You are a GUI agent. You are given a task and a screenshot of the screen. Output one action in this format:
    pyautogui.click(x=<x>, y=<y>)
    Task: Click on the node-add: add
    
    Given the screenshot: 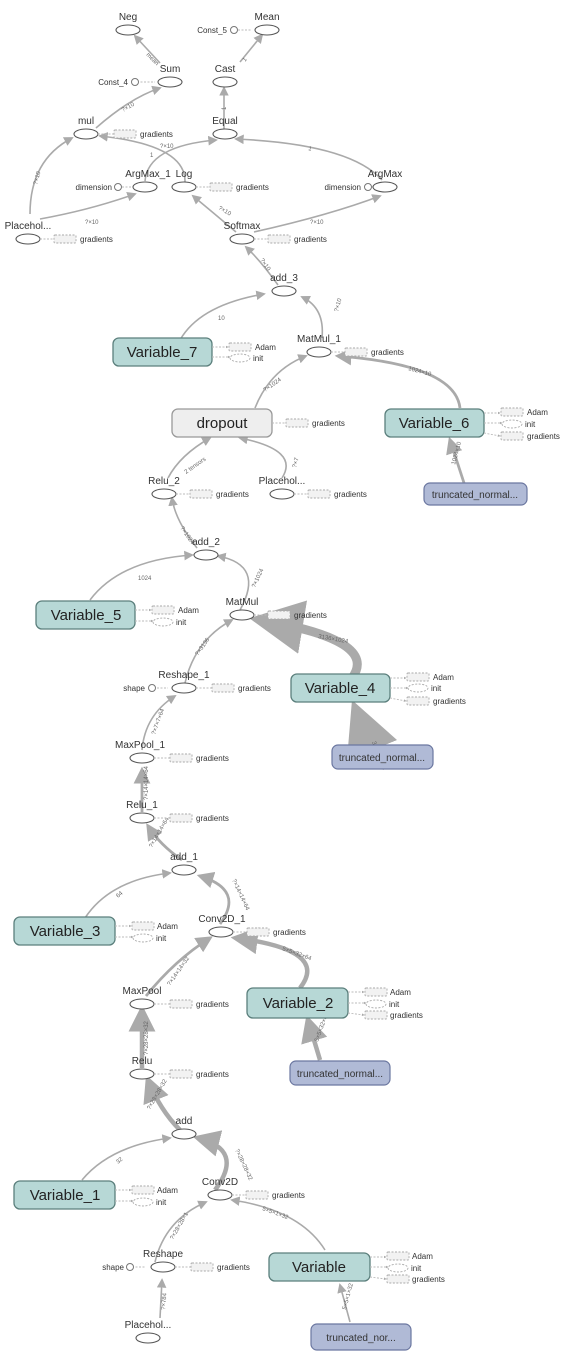 What is the action you would take?
    pyautogui.click(x=184, y=1128)
    